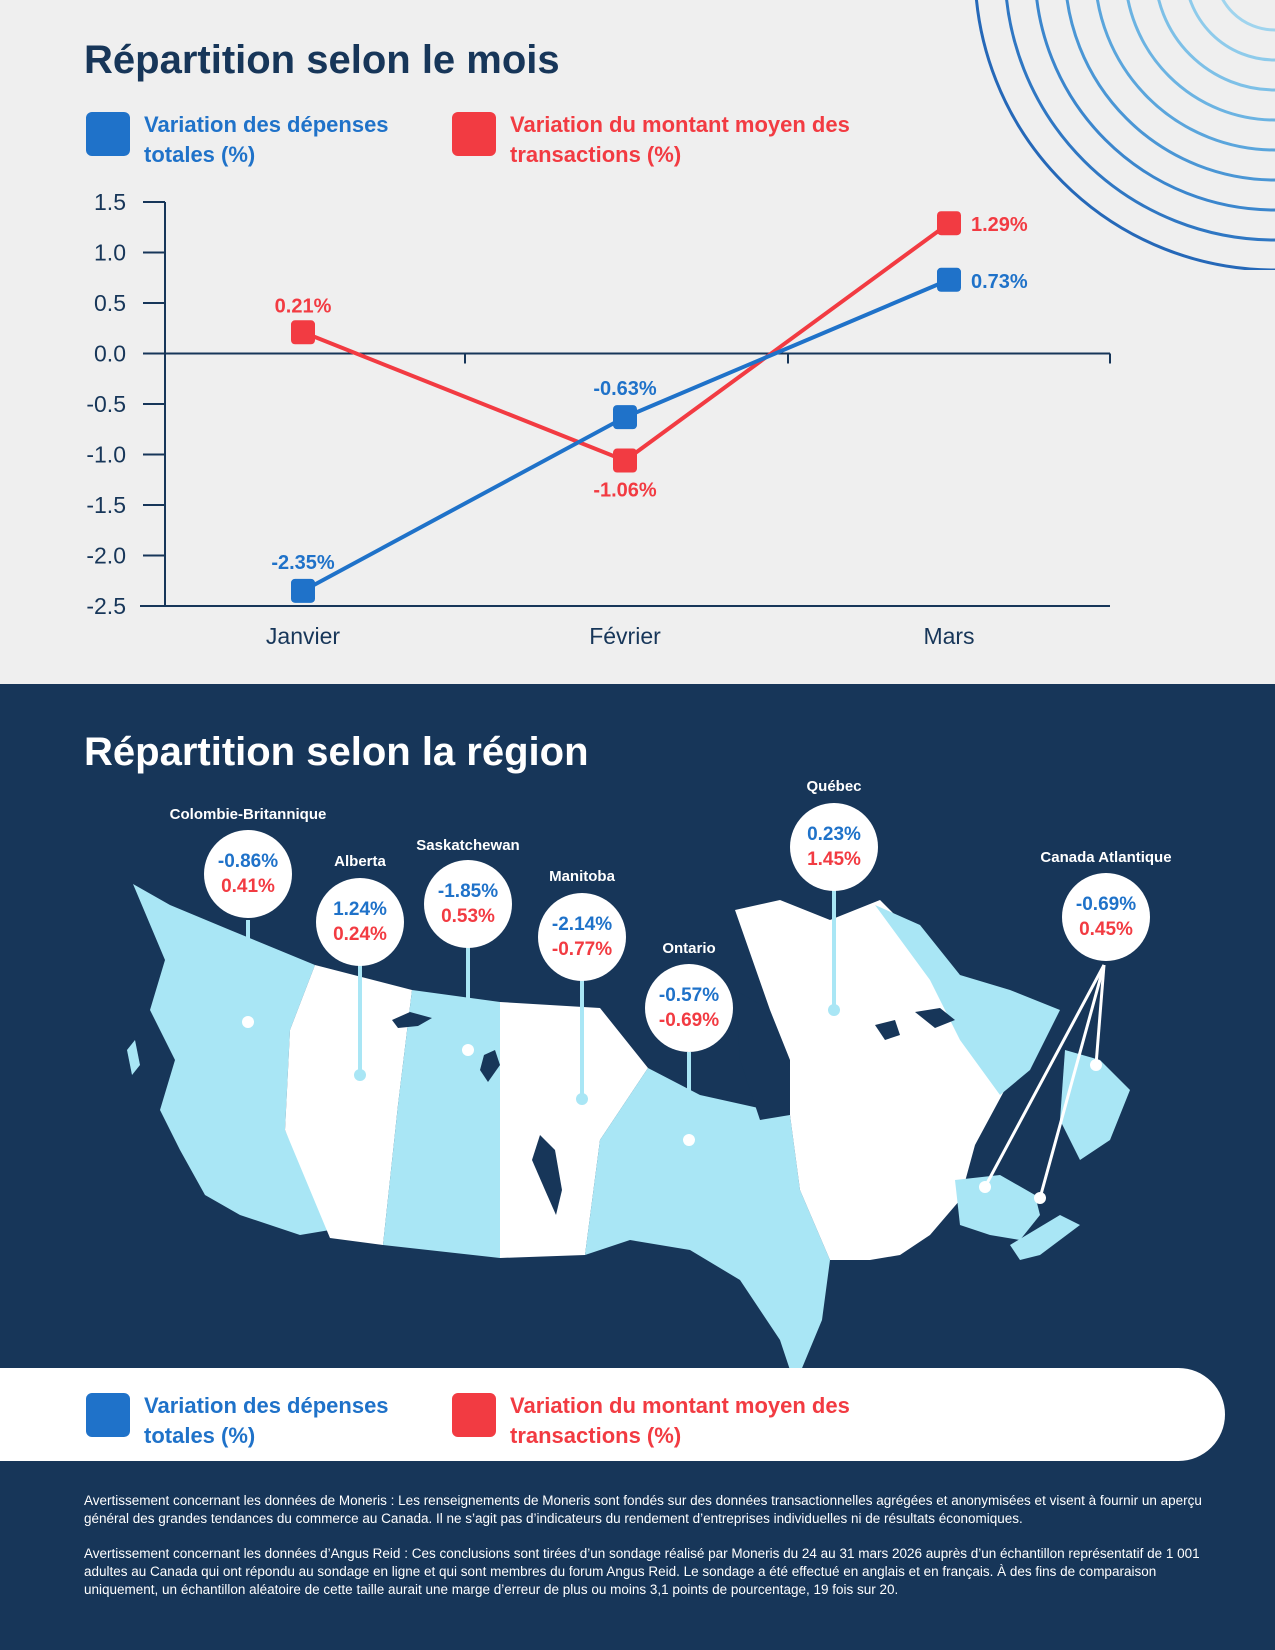 The height and width of the screenshot is (1650, 1275). What do you see at coordinates (106, 606) in the screenshot?
I see `y-tick-label: -2.5` at bounding box center [106, 606].